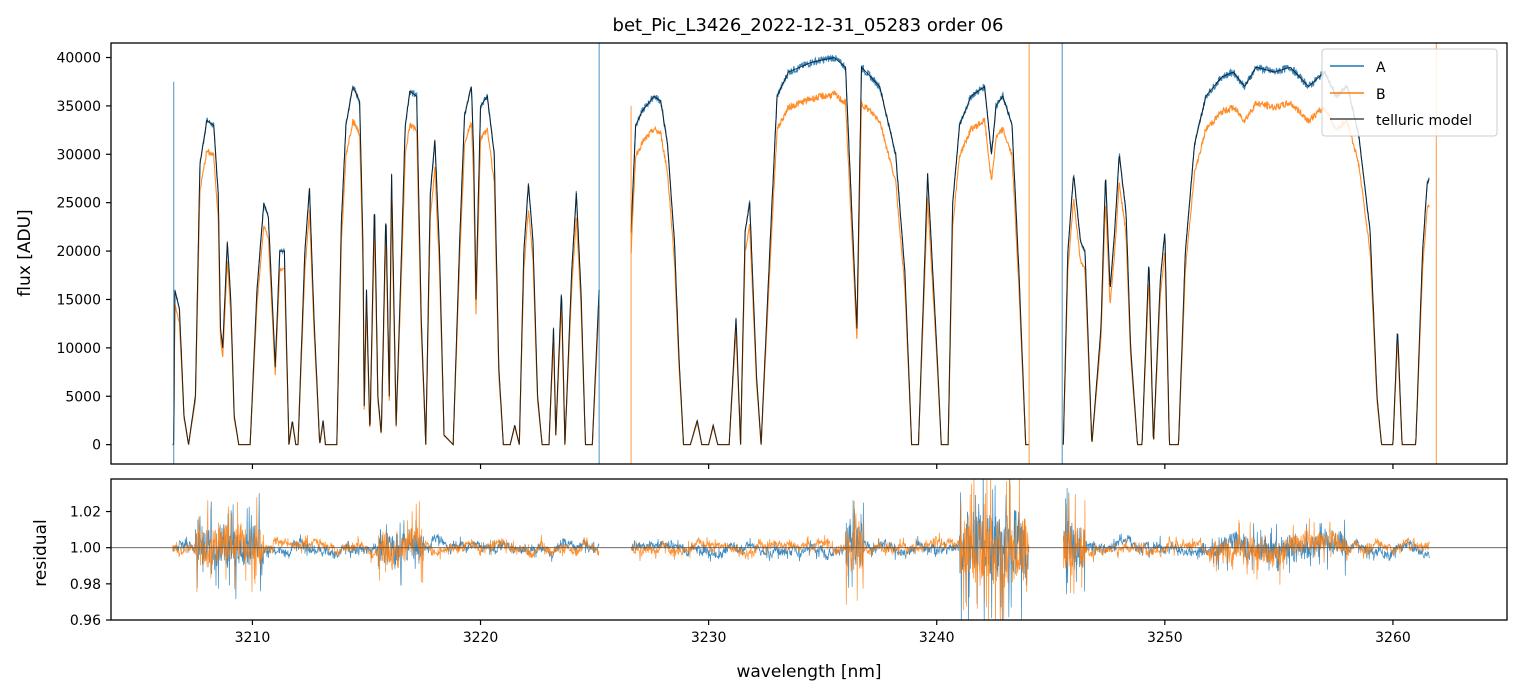 This screenshot has width=1520, height=700. I want to click on flux-ytick-label: 20000, so click(78, 252).